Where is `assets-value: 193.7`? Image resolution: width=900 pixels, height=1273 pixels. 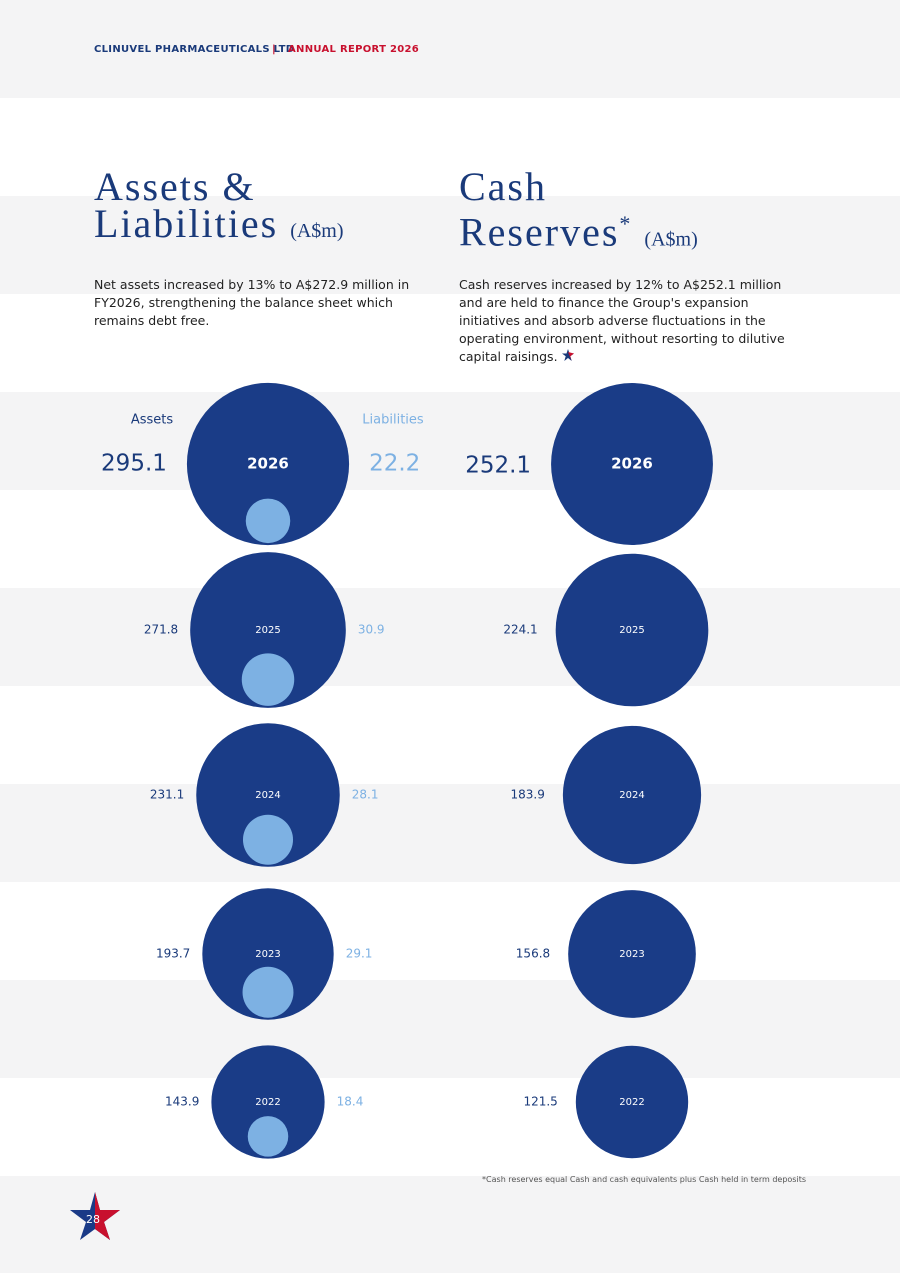 assets-value: 193.7 is located at coordinates (173, 954).